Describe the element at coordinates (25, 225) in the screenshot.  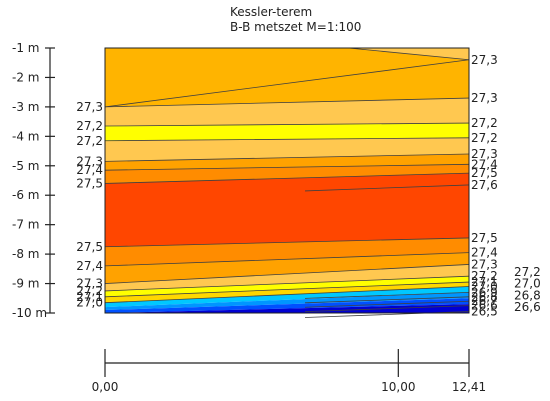
I see `y-tick-label: -7 m` at that location.